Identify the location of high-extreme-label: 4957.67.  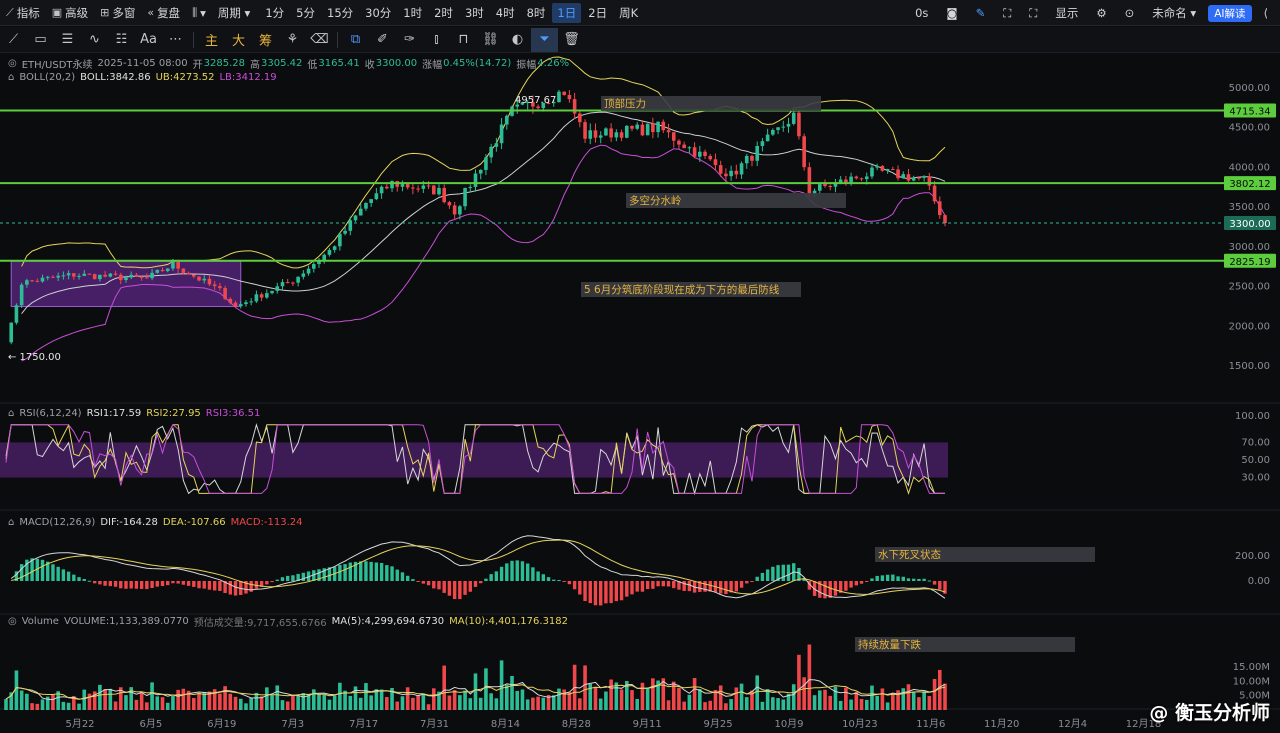
(535, 100).